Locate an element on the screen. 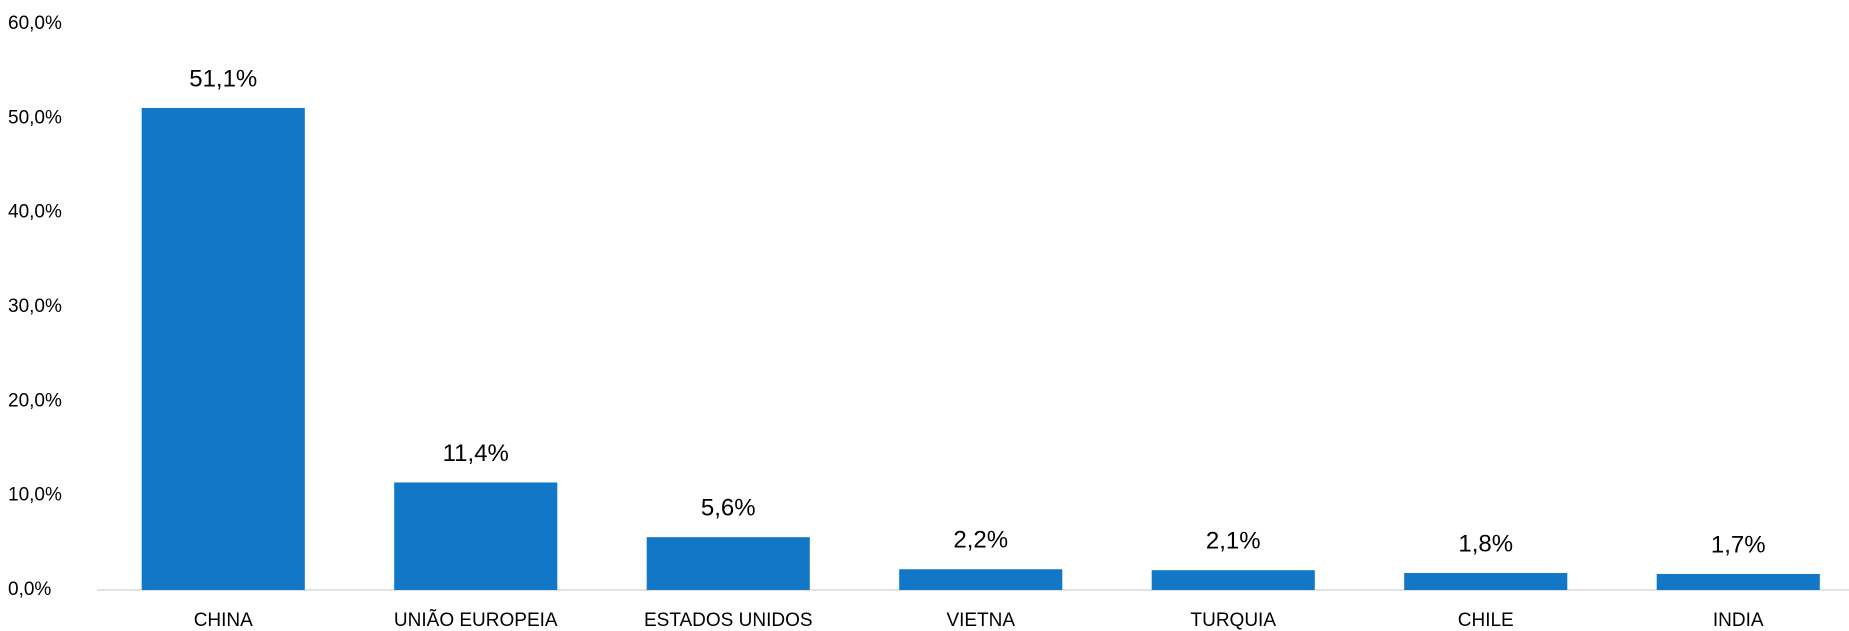 The width and height of the screenshot is (1849, 631). x-tick-label: ESTADOS UNIDOS is located at coordinates (728, 620).